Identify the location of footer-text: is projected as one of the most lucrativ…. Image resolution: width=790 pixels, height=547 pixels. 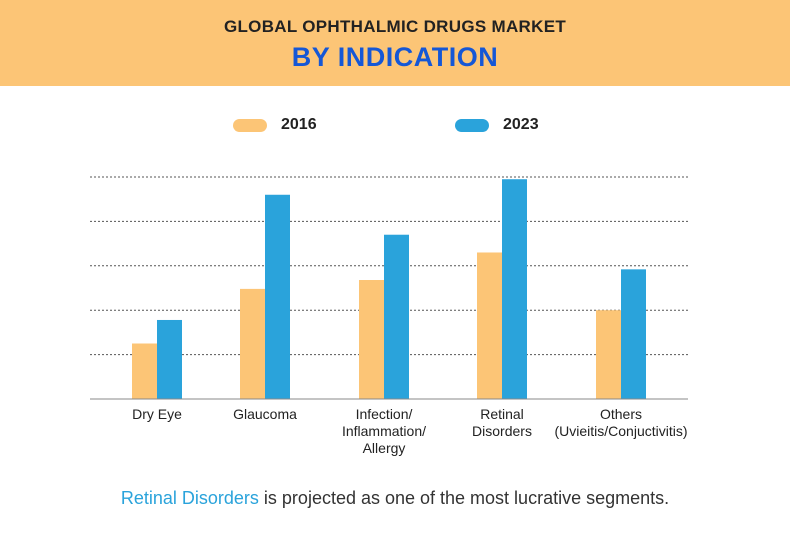
(464, 498).